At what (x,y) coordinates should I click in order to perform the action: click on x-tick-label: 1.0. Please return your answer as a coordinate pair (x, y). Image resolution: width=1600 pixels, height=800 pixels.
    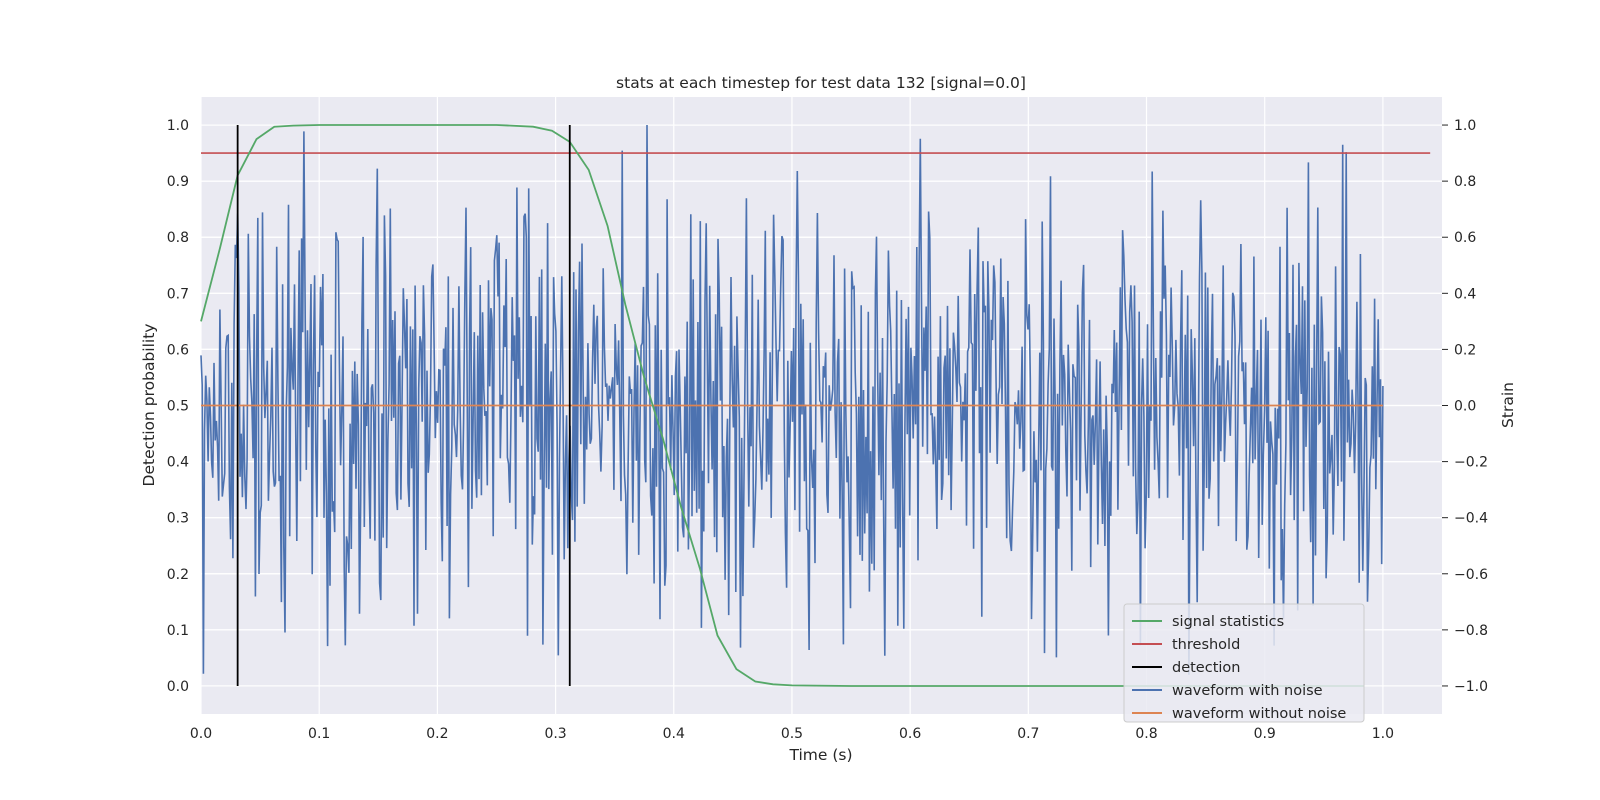
    Looking at the image, I should click on (1383, 734).